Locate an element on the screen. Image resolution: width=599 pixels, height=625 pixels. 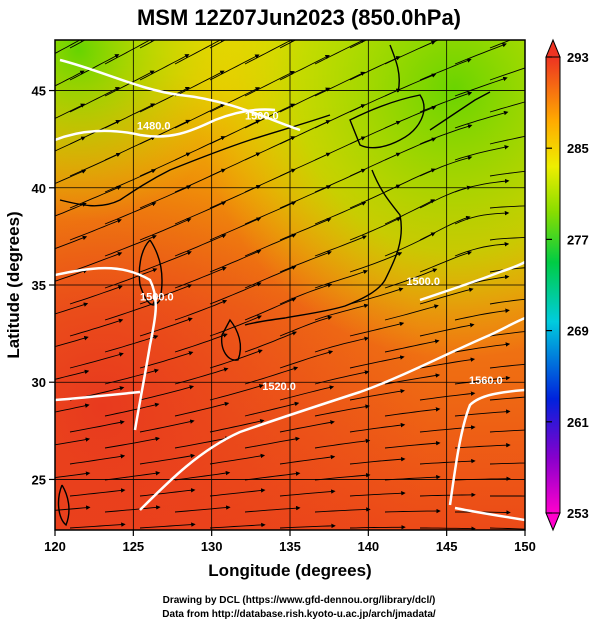
colorbar-tick-label: 277 is located at coordinates (578, 239).